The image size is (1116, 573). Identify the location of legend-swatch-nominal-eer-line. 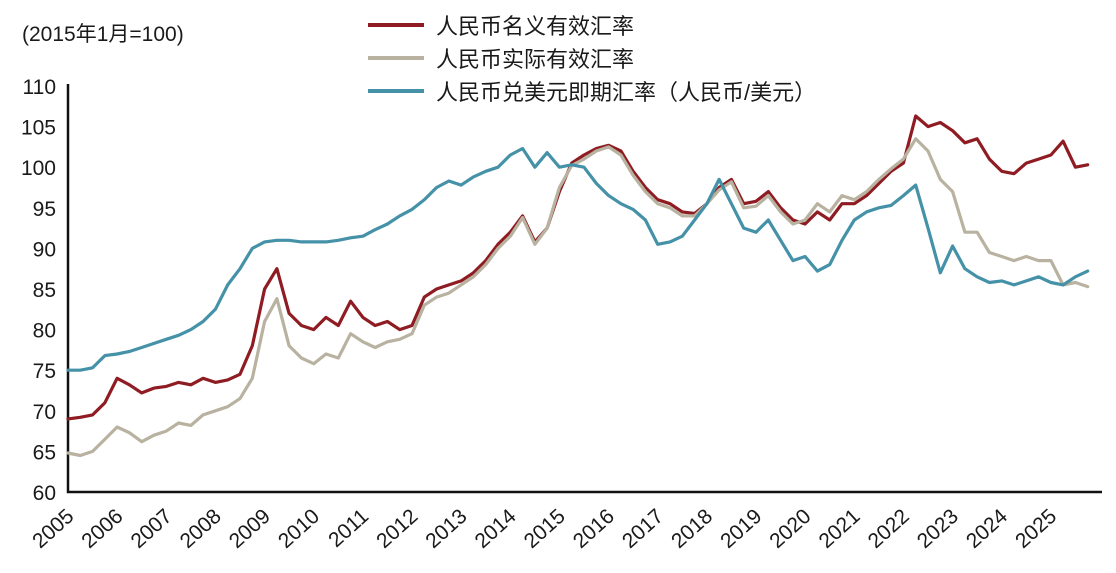
(396, 25).